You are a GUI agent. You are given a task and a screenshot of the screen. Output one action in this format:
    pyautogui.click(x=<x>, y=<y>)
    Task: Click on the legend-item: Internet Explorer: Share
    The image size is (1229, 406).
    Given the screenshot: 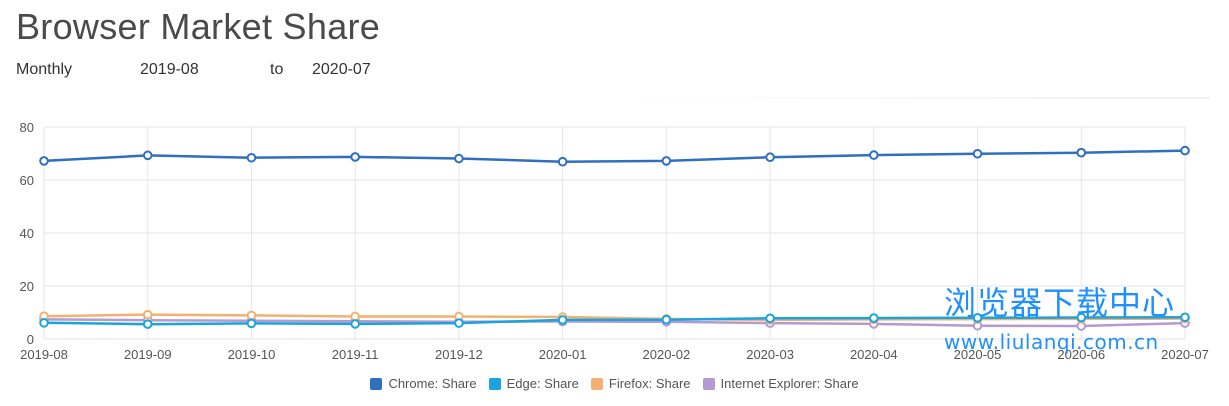 What is the action you would take?
    pyautogui.click(x=780, y=383)
    